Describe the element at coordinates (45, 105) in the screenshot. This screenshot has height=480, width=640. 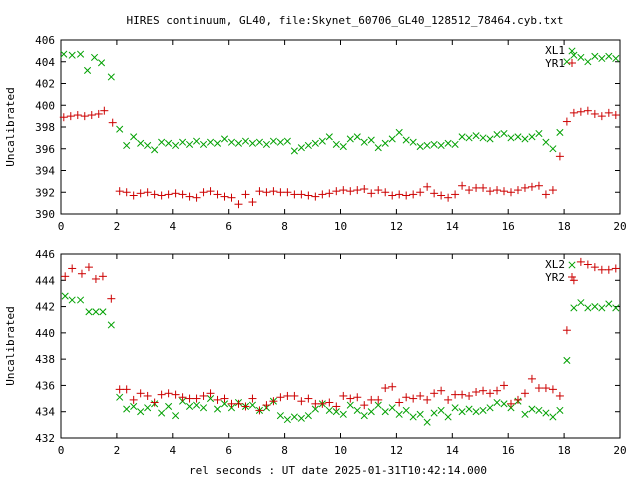
I see `y-tick-label: 400` at that location.